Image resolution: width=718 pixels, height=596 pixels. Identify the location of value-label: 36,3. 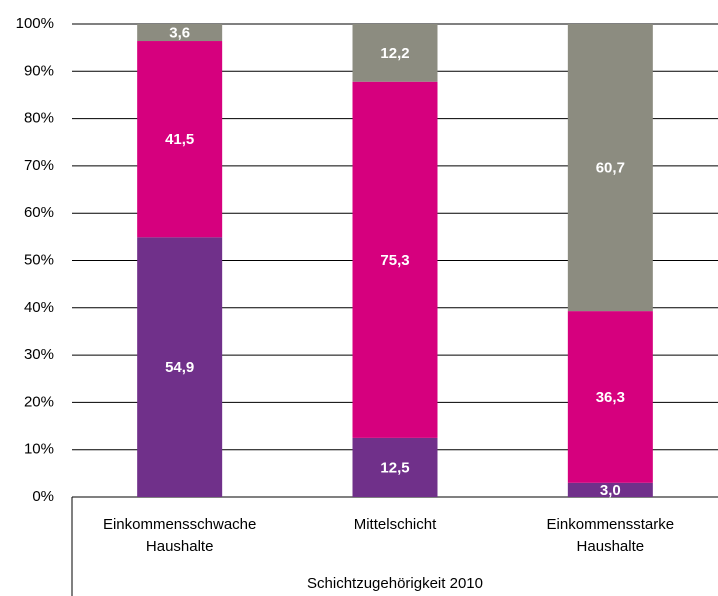
(610, 397).